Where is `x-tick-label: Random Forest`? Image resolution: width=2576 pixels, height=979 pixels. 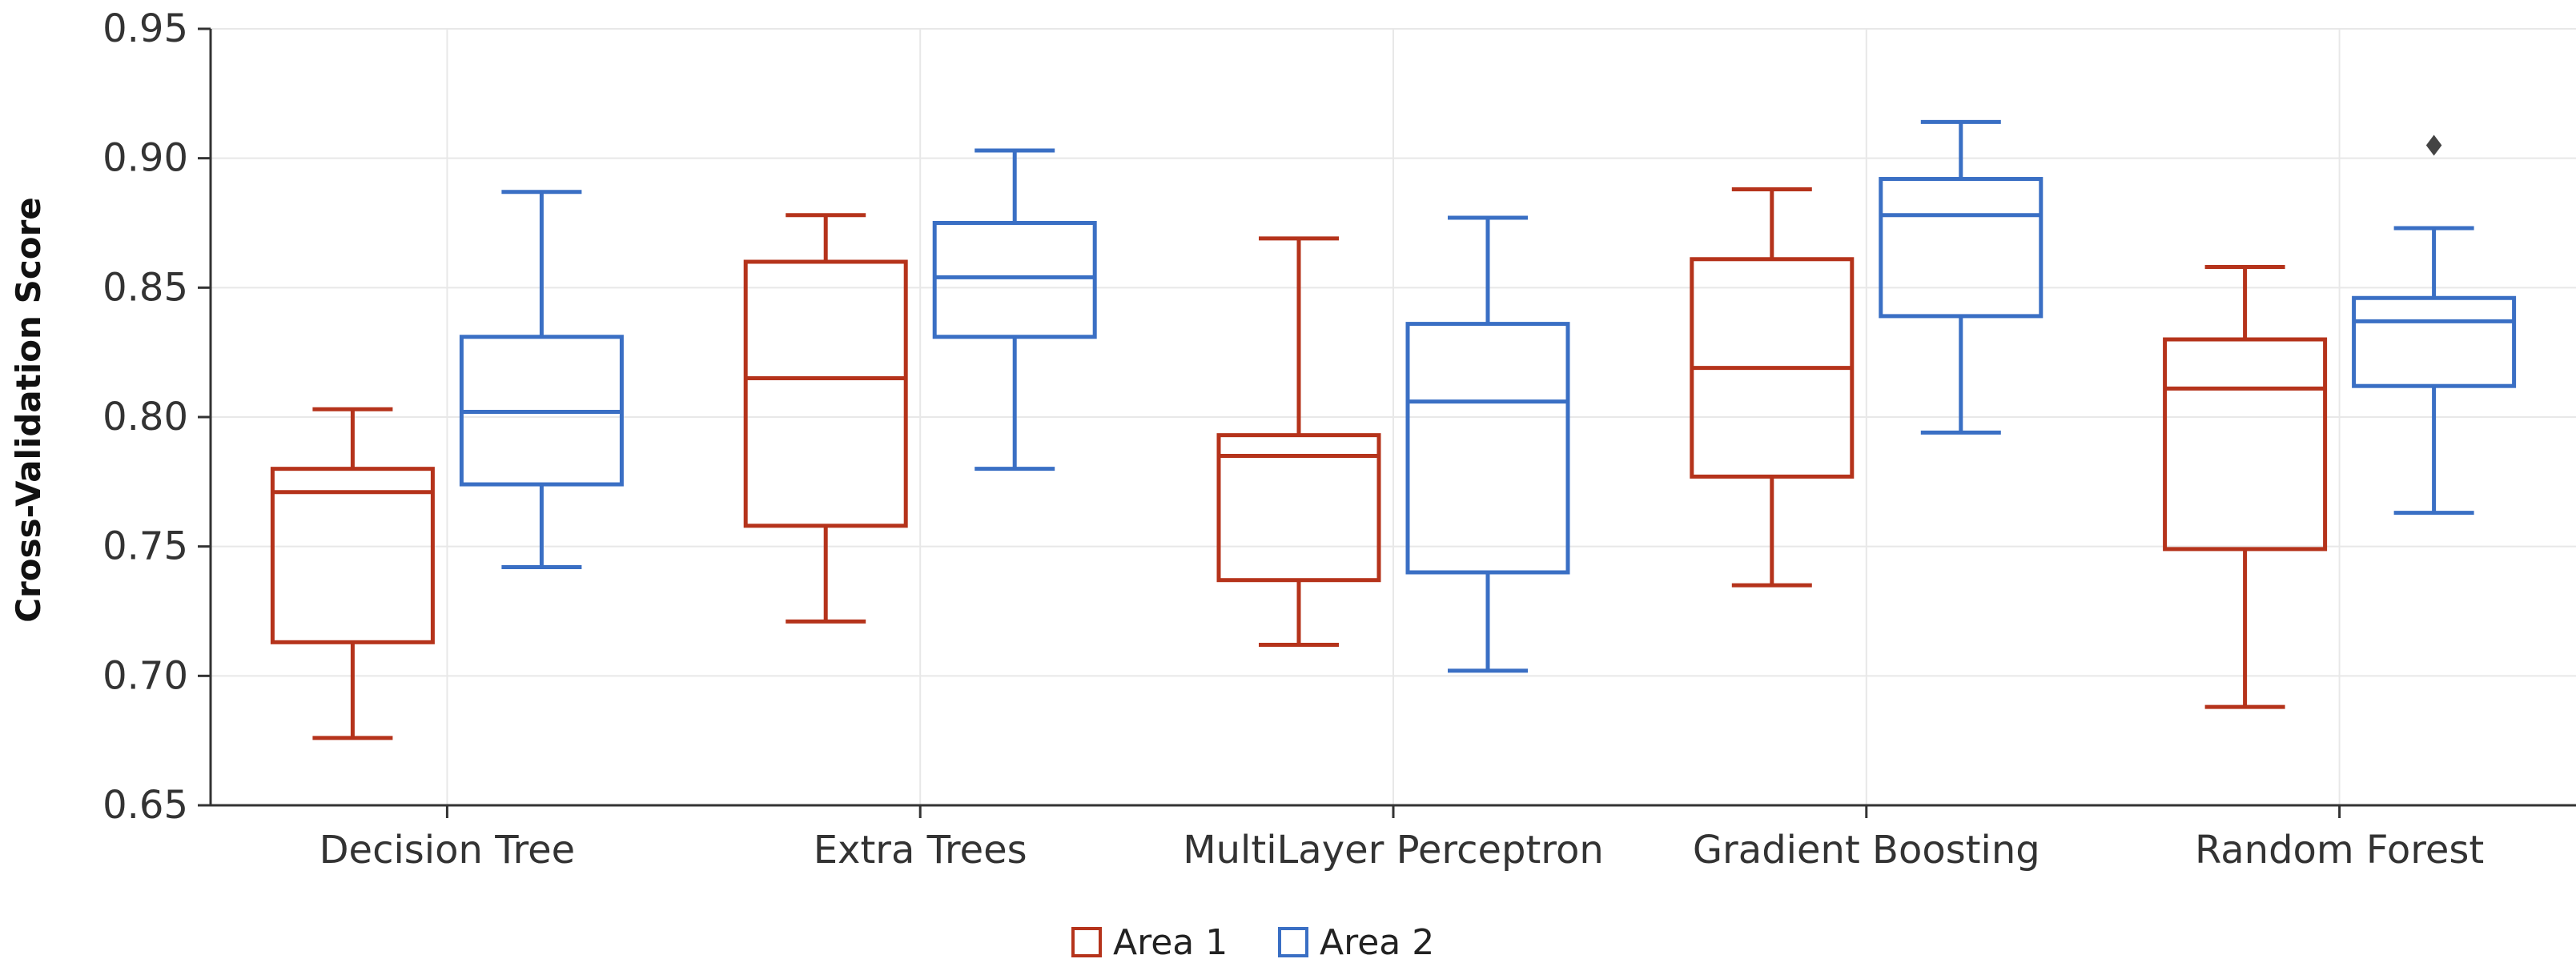 x-tick-label: Random Forest is located at coordinates (2339, 850).